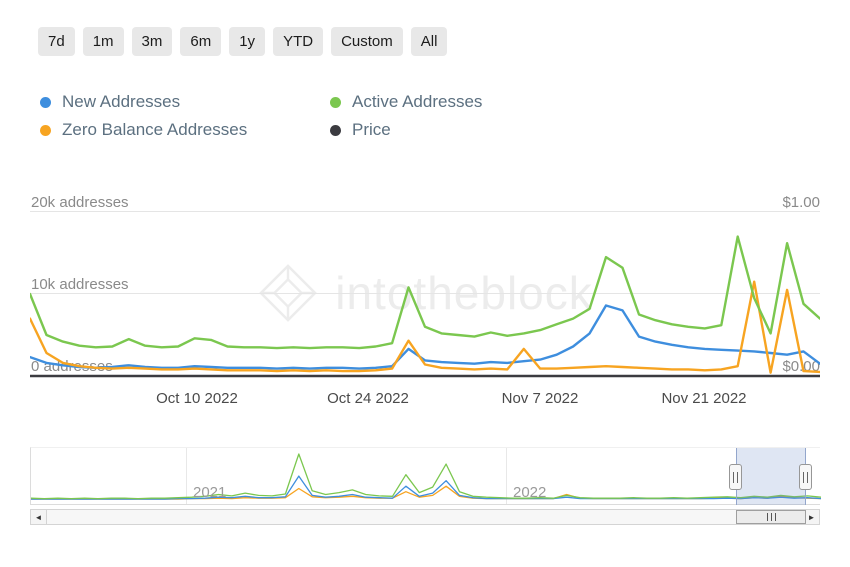 The height and width of the screenshot is (567, 850). What do you see at coordinates (197, 398) in the screenshot?
I see `x-axis-label-oct-10: Oct 10 2022` at bounding box center [197, 398].